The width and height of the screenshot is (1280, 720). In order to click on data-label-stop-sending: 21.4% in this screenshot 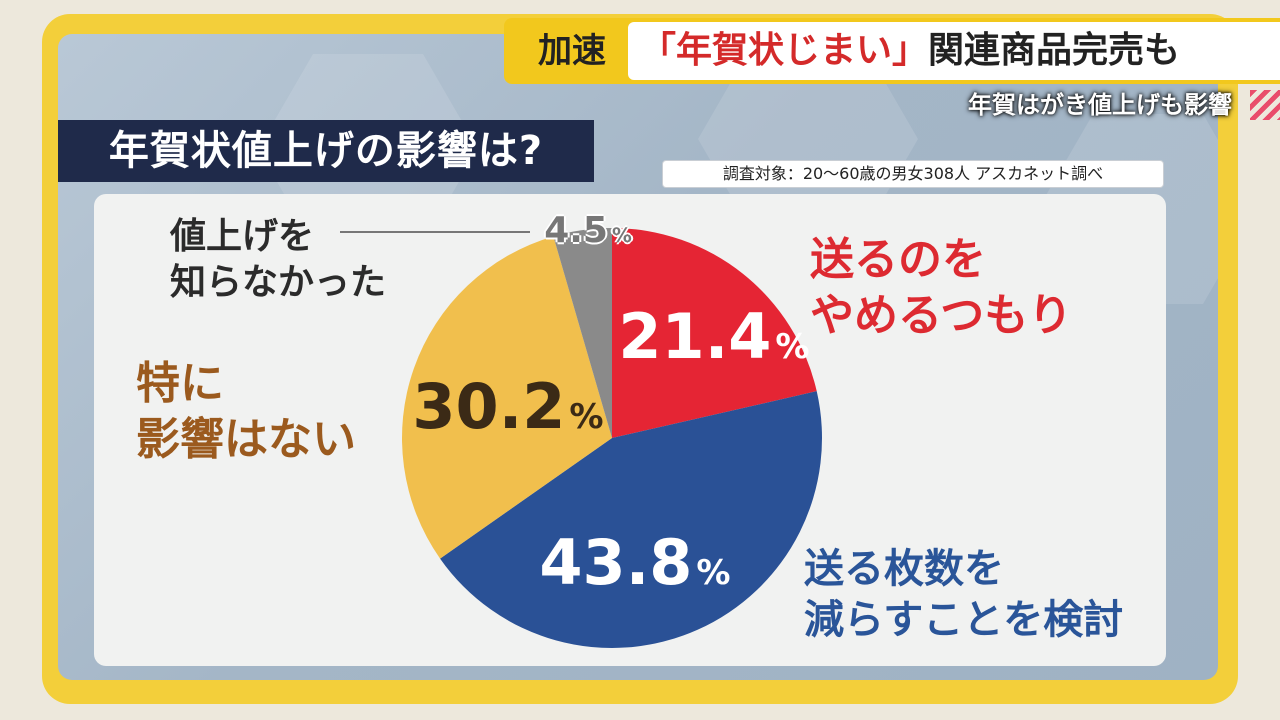, I will do `click(714, 336)`.